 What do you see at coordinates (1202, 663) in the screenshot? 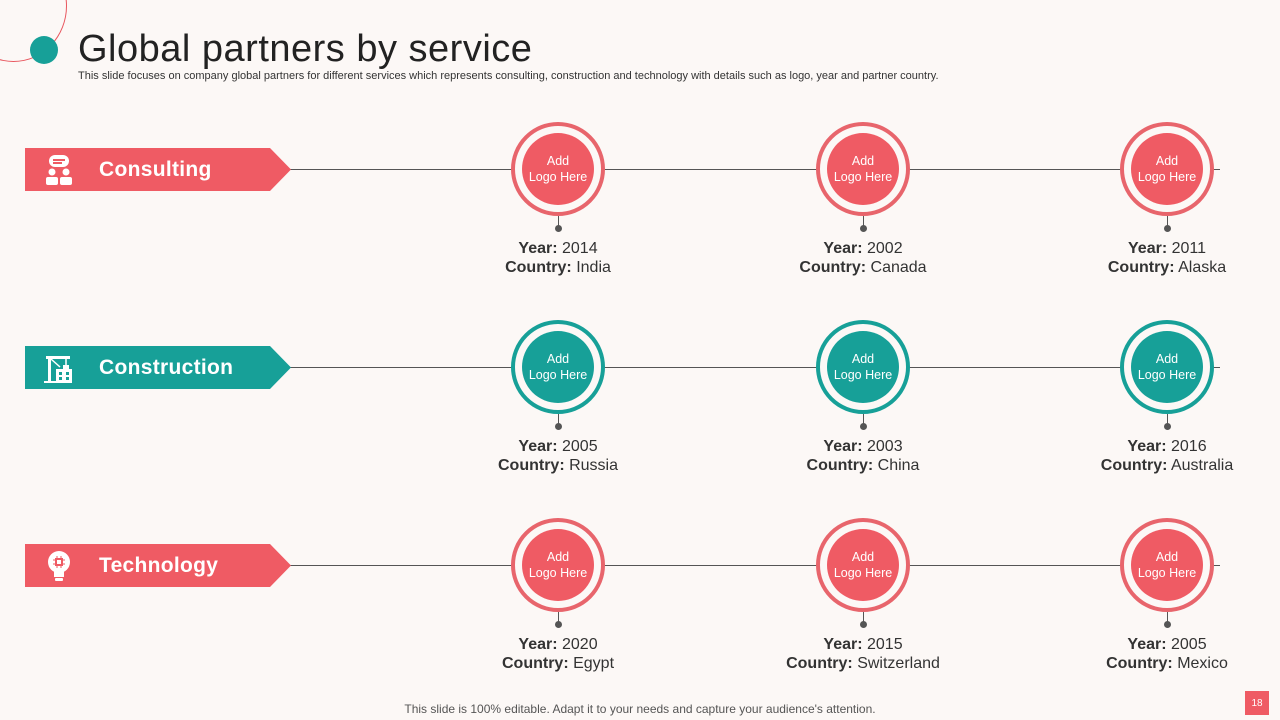
I see `country-value: Mexico` at bounding box center [1202, 663].